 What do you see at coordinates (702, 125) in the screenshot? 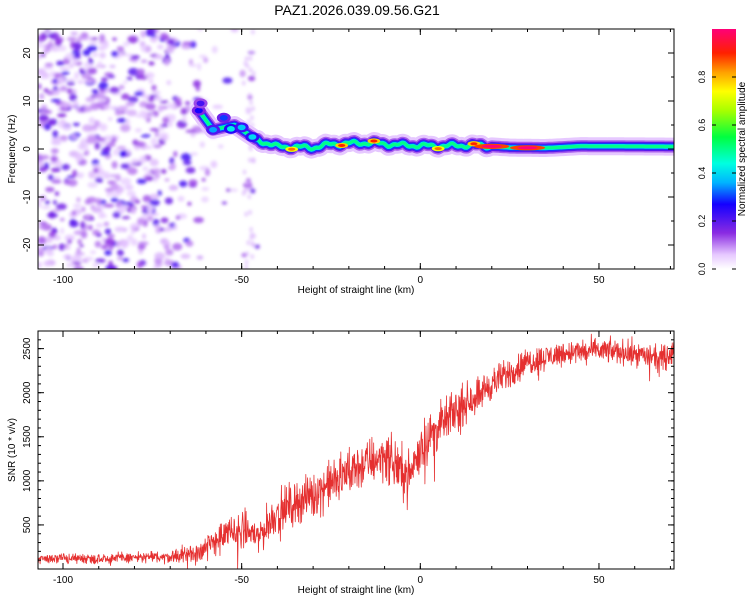
I see `colorbar-tick-label: 0.6` at bounding box center [702, 125].